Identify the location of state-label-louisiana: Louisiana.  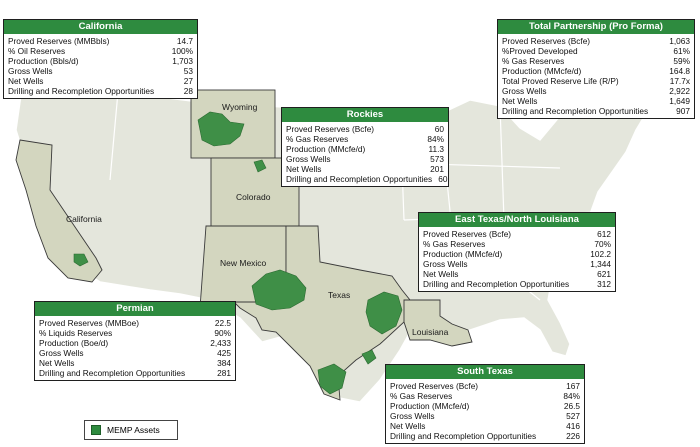
(430, 332).